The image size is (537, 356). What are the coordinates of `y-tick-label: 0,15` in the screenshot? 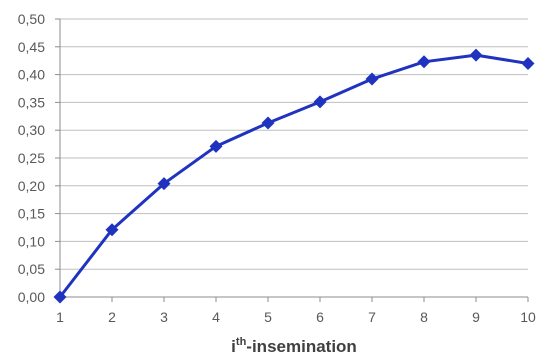 It's located at (31, 214).